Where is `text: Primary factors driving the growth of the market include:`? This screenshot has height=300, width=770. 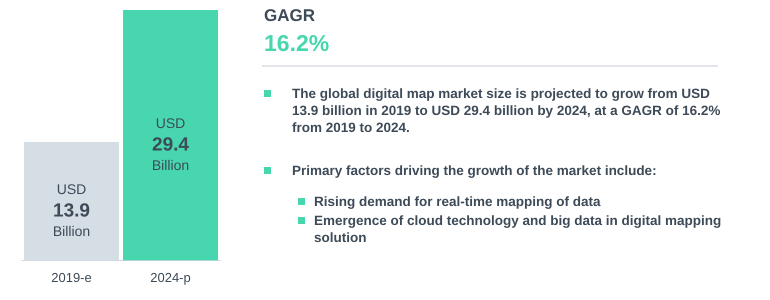
text: Primary factors driving the growth of the market include: is located at coordinates (474, 170).